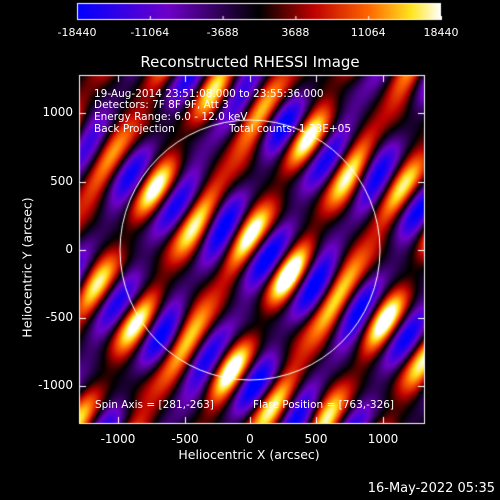 The height and width of the screenshot is (500, 500). What do you see at coordinates (59, 317) in the screenshot?
I see `y-tick-label: -500` at bounding box center [59, 317].